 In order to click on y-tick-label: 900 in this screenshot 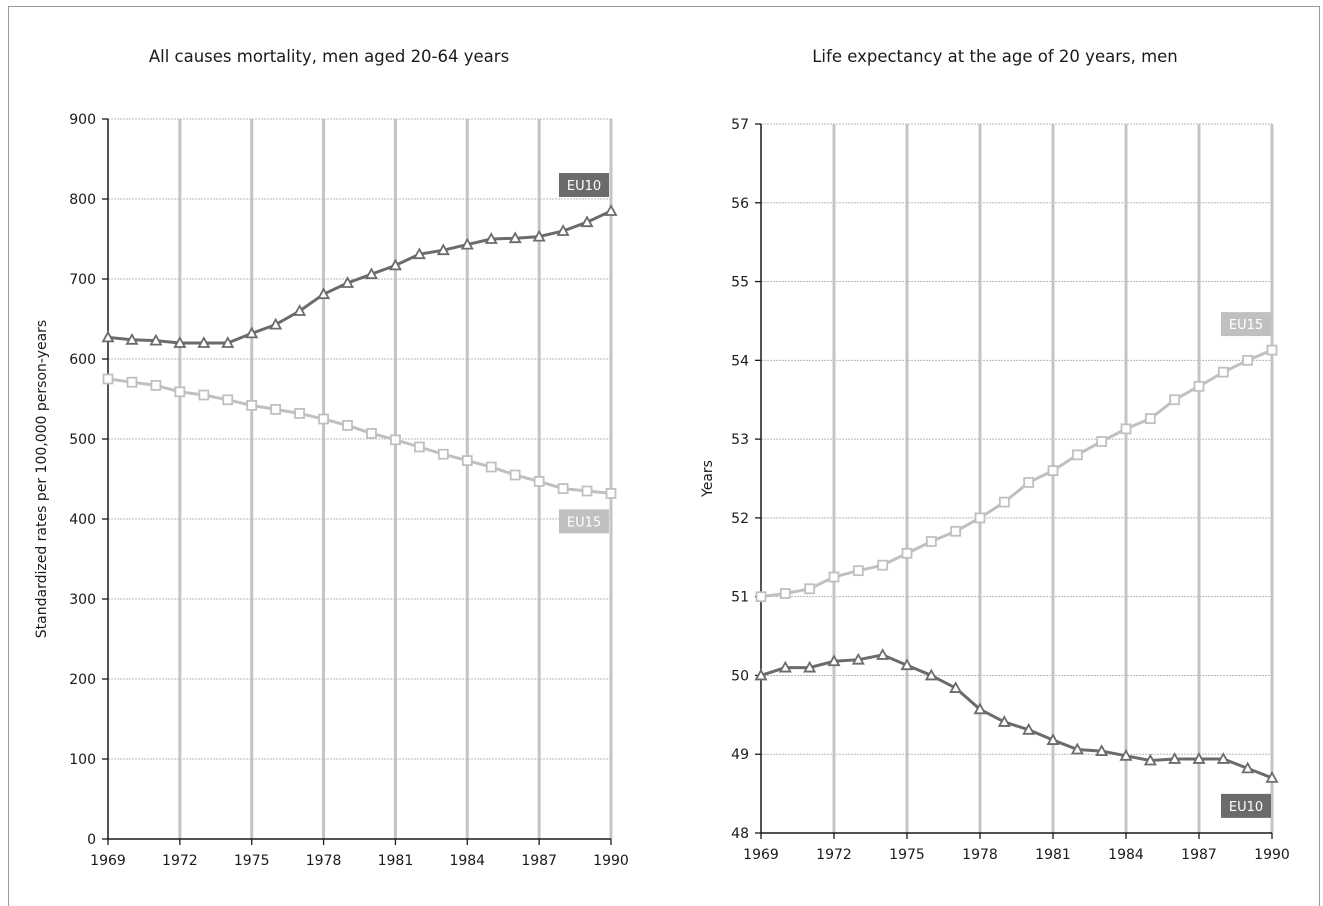, I will do `click(82, 120)`.